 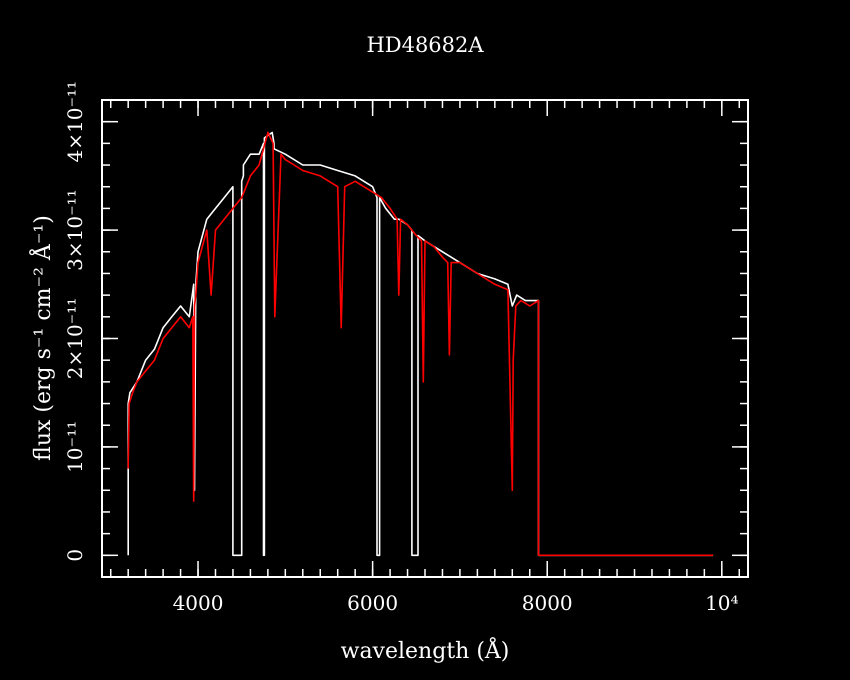 I want to click on x-axis-label: wavelength (Å), so click(x=425, y=650).